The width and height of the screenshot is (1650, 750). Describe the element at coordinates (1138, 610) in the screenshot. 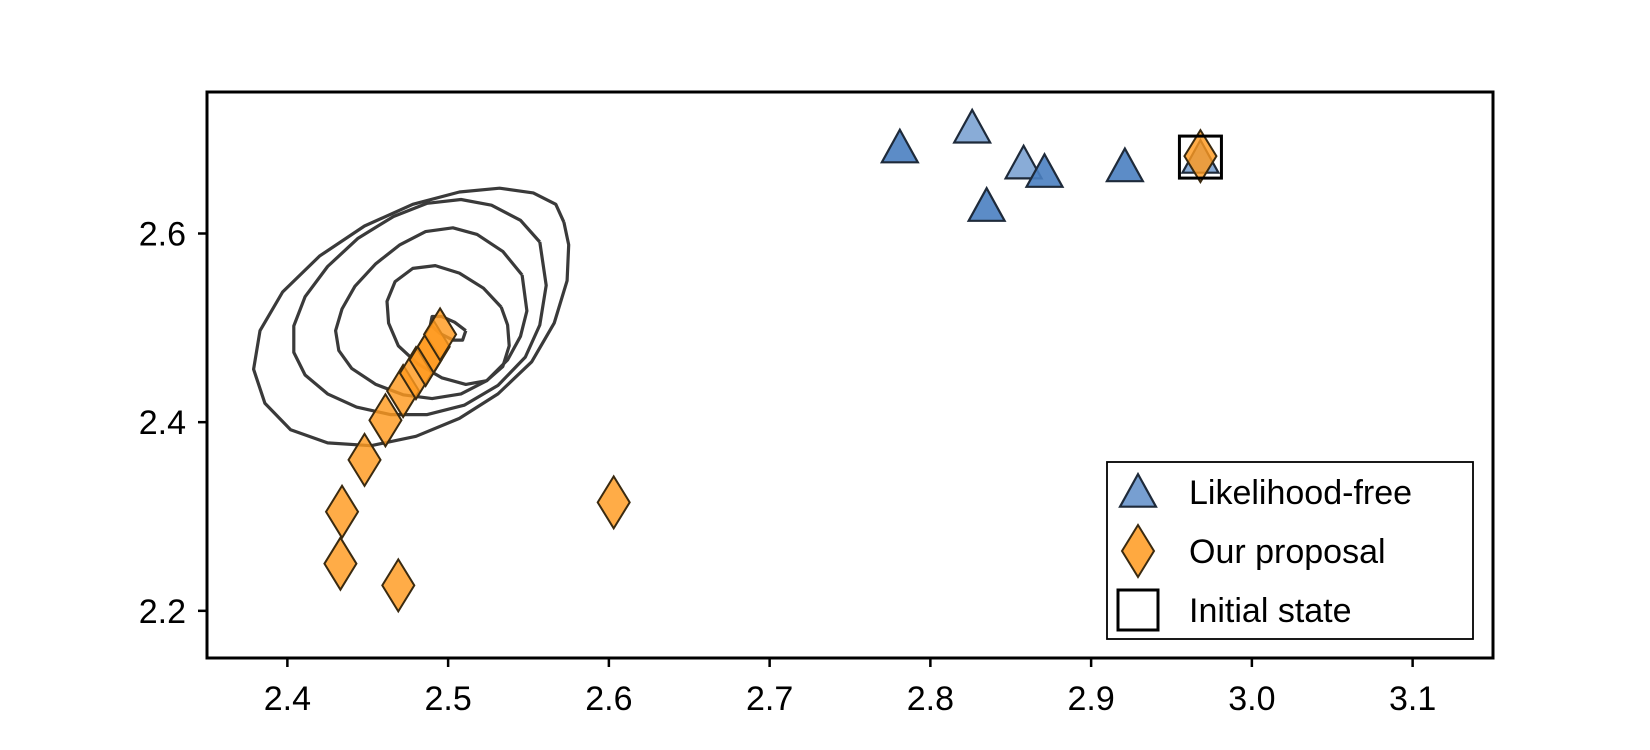

I see `legend-square-icon` at that location.